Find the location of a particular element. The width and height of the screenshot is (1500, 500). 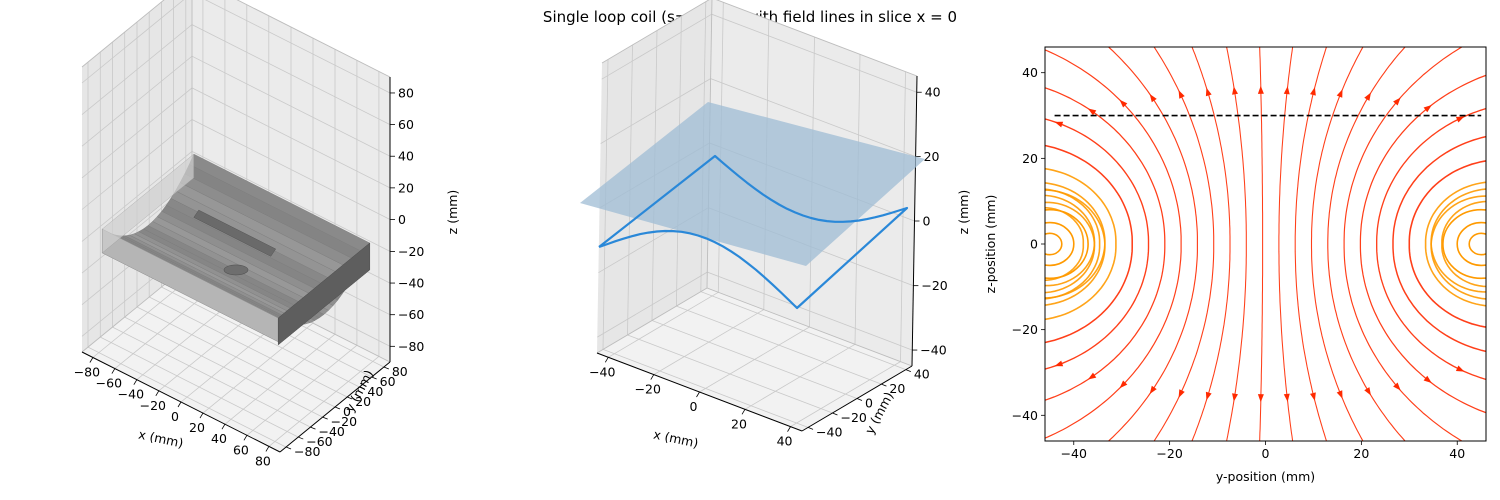

x-tick-label: 20 is located at coordinates (1361, 453).